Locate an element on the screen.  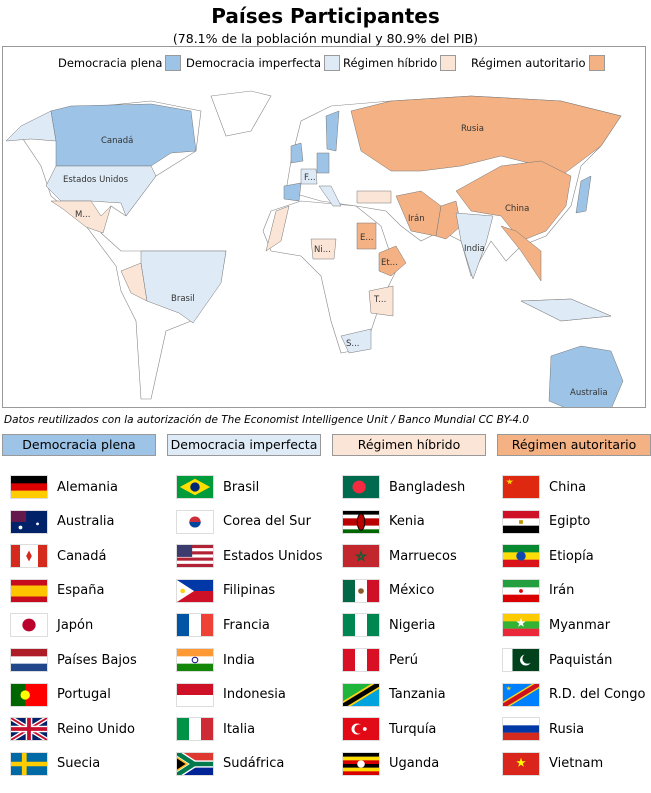
country-item: Italia is located at coordinates (216, 729).